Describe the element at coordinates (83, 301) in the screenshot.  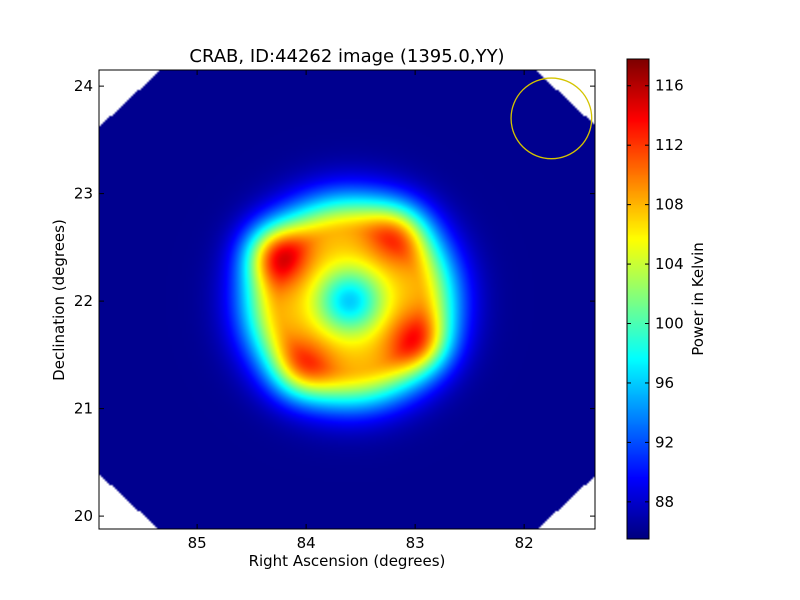
I see `y-tick-label: 22` at that location.